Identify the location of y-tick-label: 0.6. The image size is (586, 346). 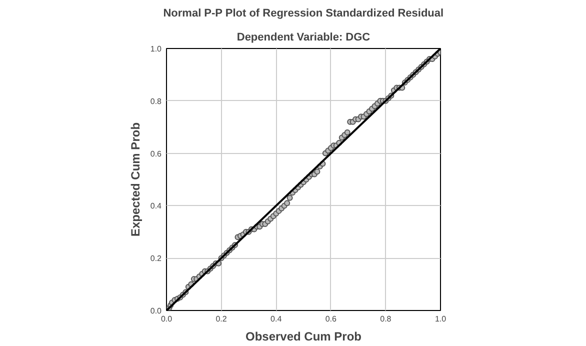
(156, 153).